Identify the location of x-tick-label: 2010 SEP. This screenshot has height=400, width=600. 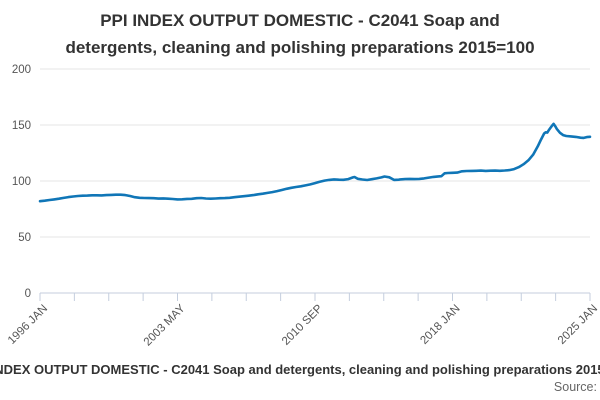
(302, 324).